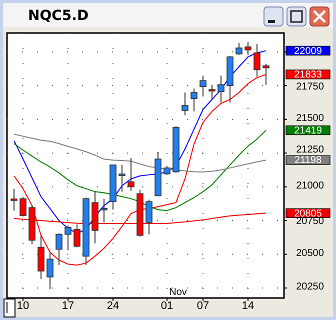 Image resolution: width=336 pixels, height=320 pixels. Describe the element at coordinates (248, 306) in the screenshot. I see `x-tick-label: 14` at that location.